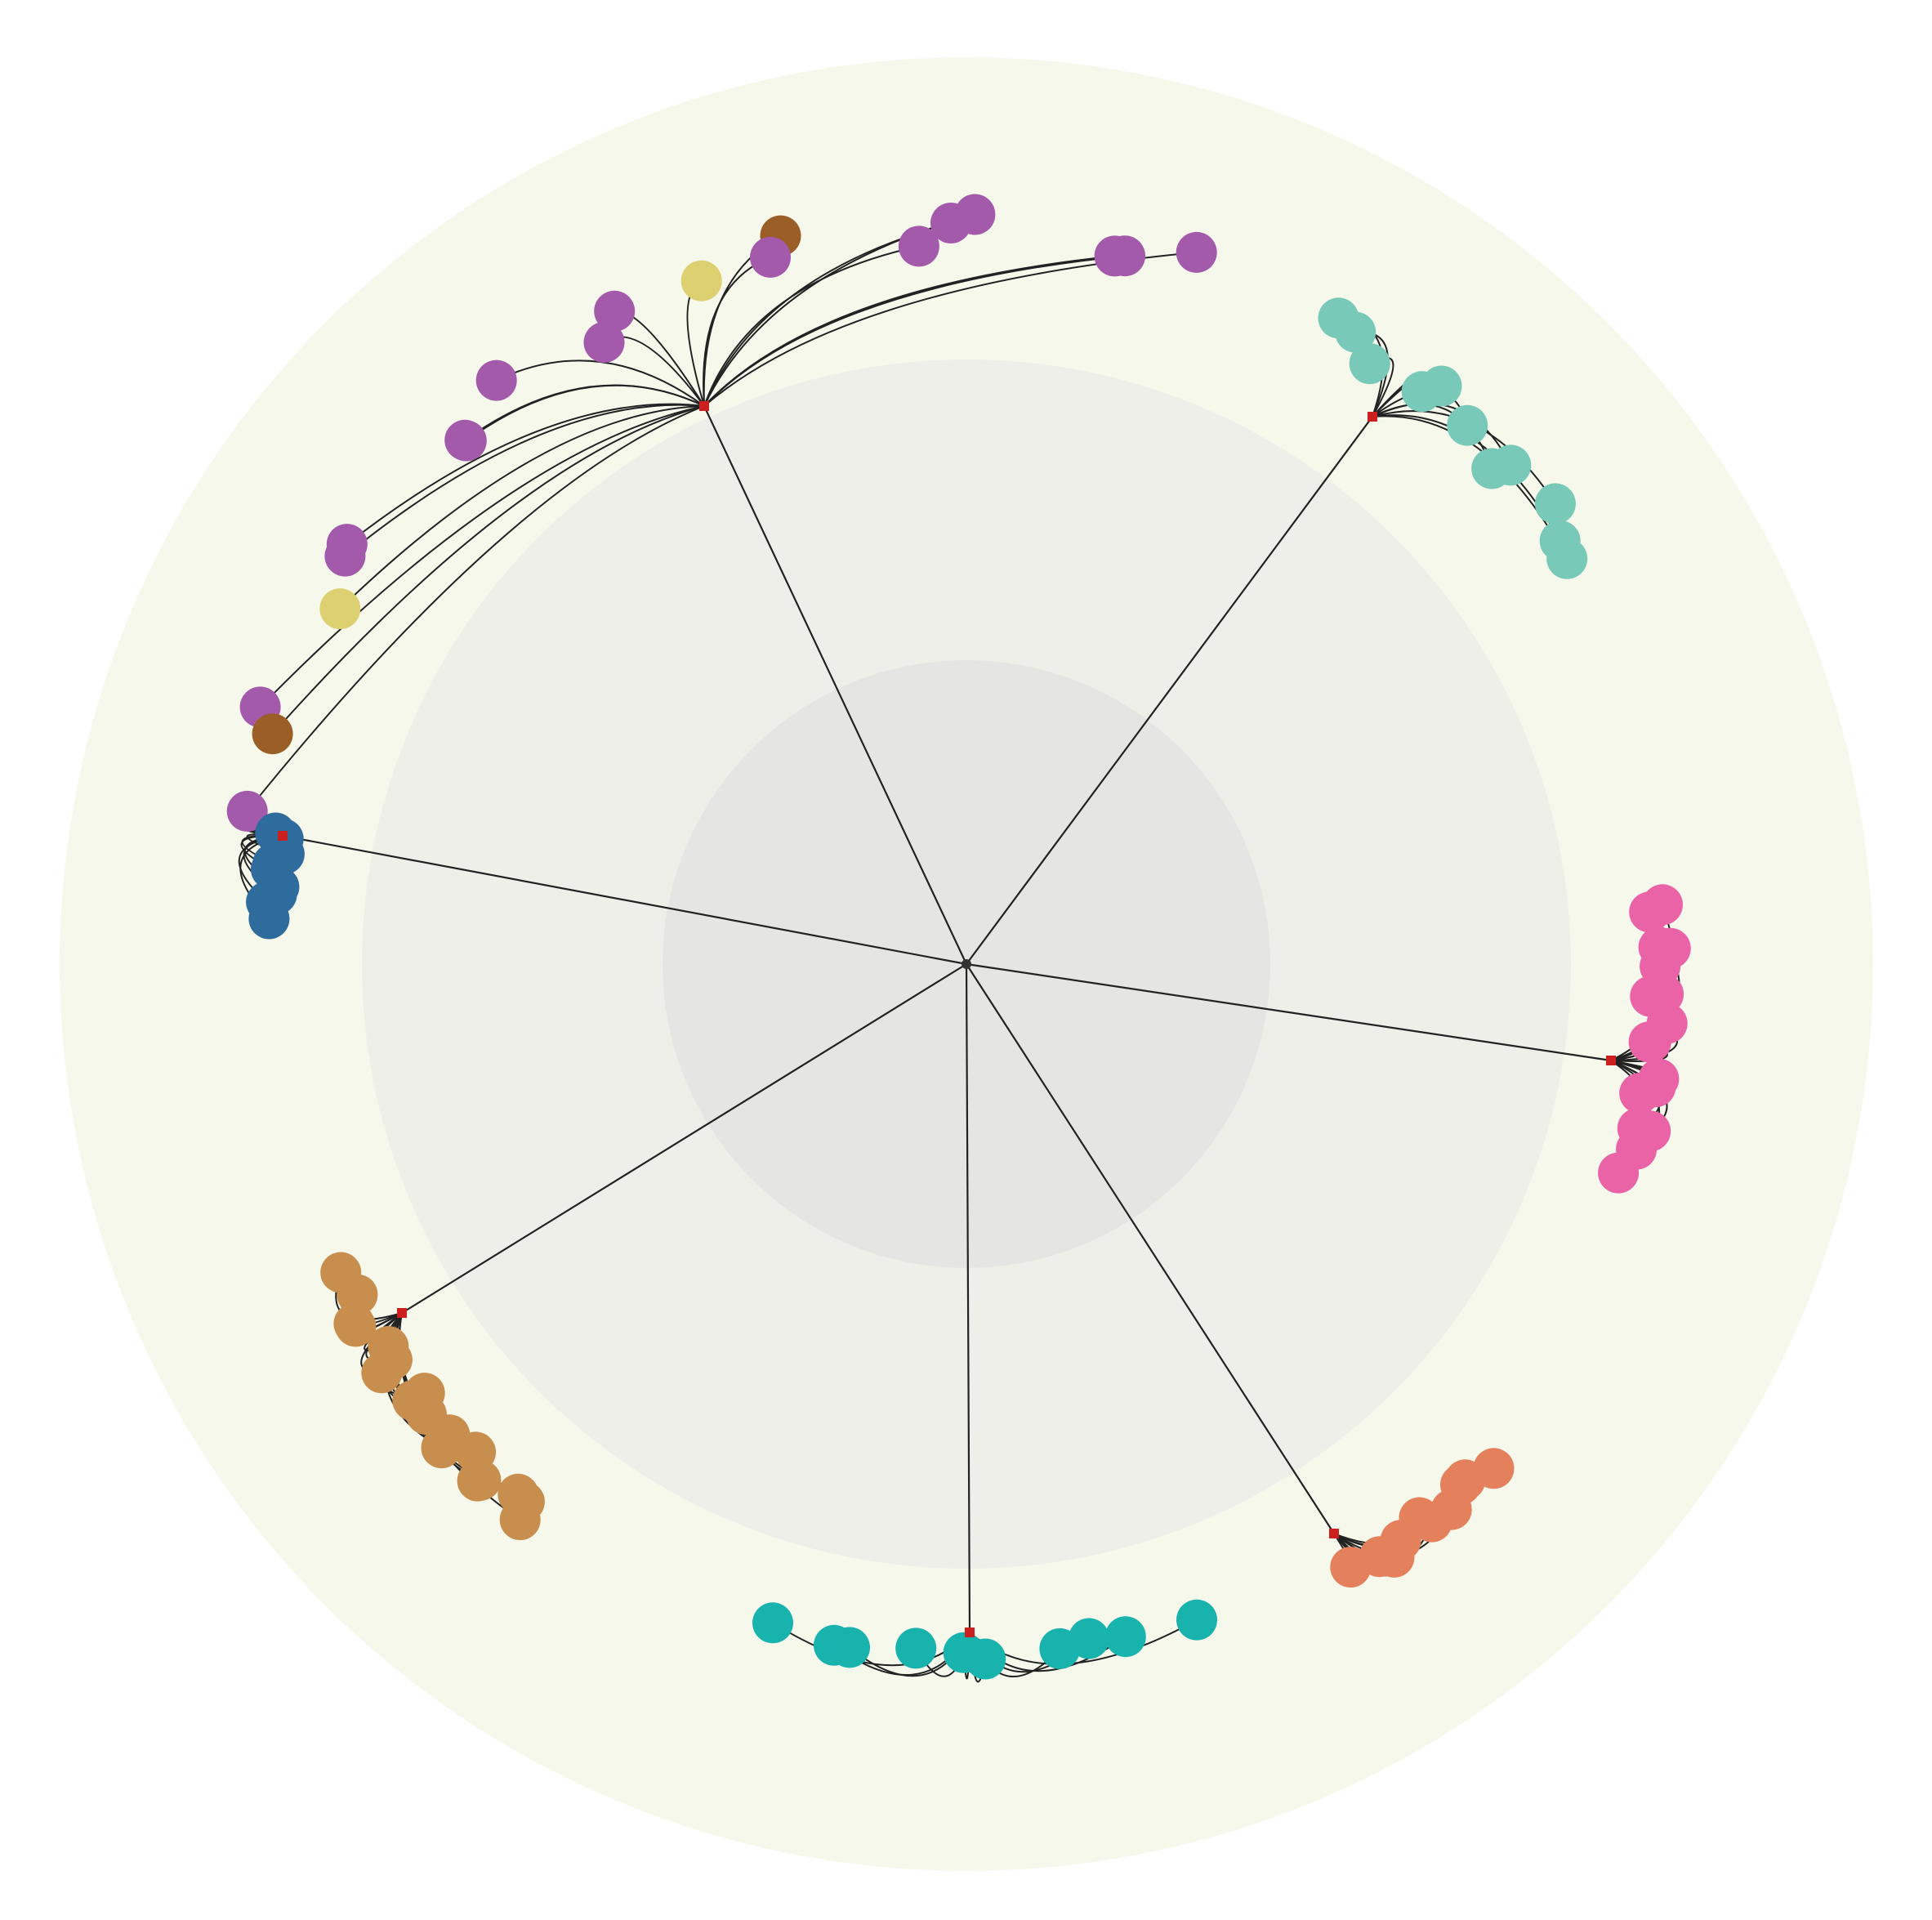 This screenshot has width=1932, height=1920. Describe the element at coordinates (1372, 417) in the screenshot. I see `hub-node-teal` at that location.